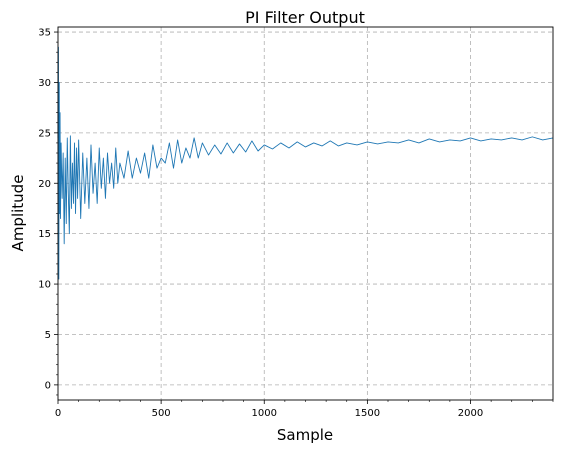 Image resolution: width=563 pixels, height=455 pixels. Describe the element at coordinates (44, 83) in the screenshot. I see `y-tick-label: 30` at that location.